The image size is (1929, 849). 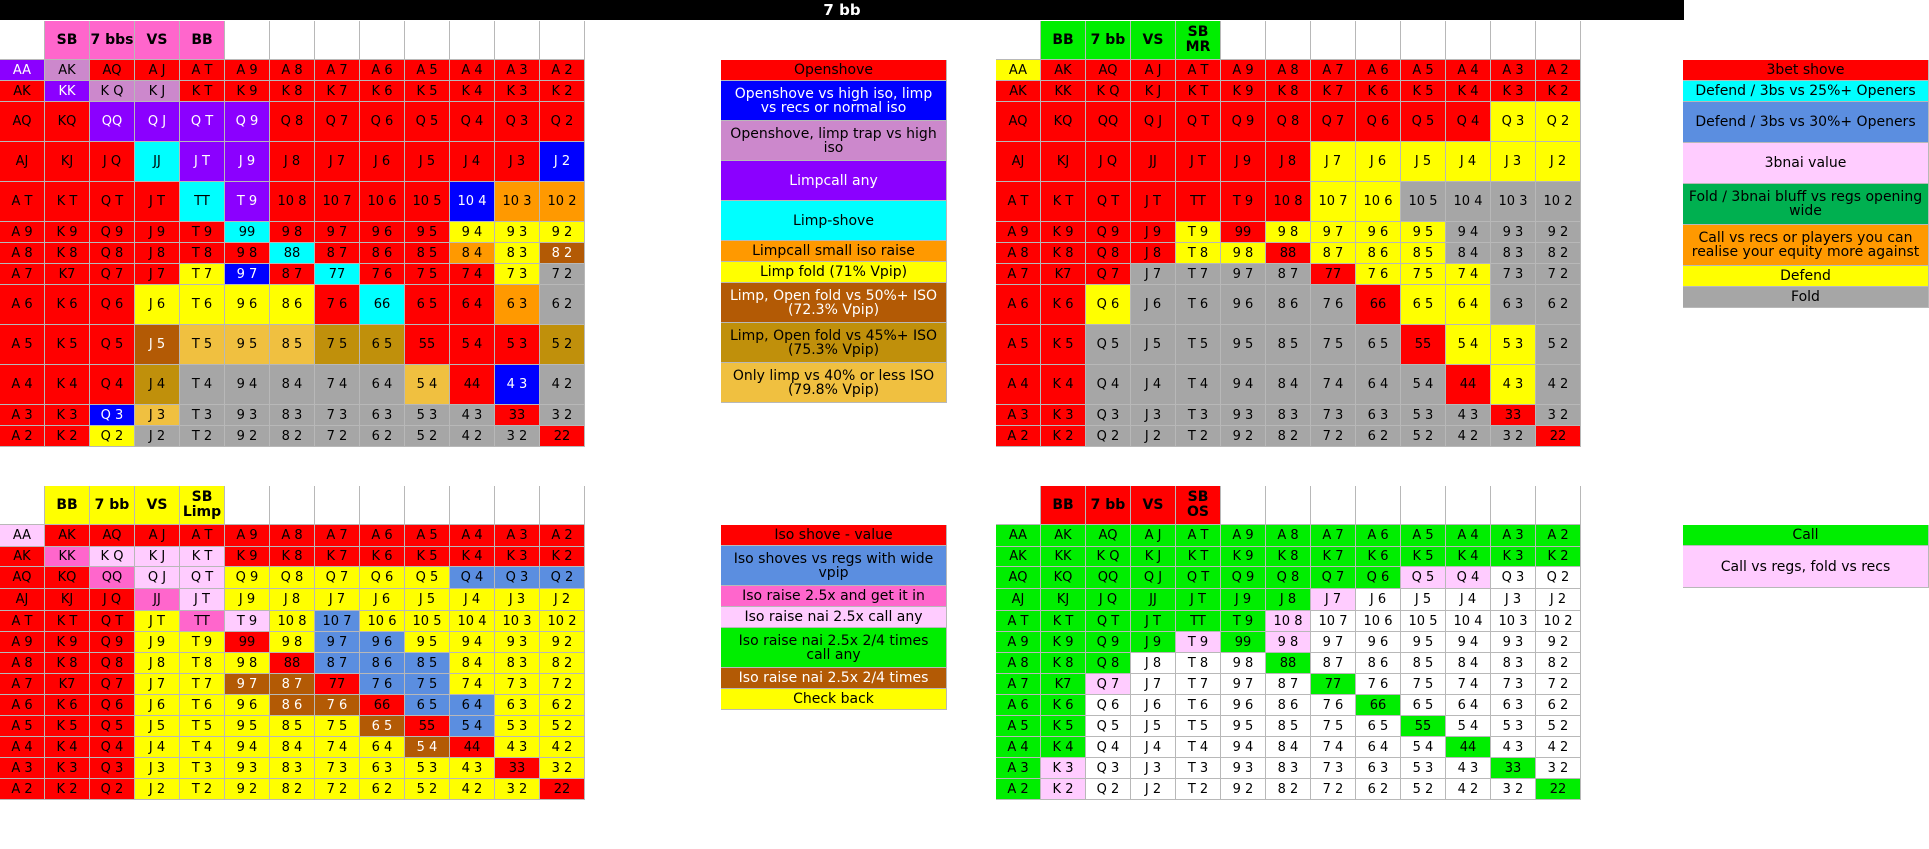 What do you see at coordinates (1198, 642) in the screenshot?
I see `hand-cell-t9: T 9` at bounding box center [1198, 642].